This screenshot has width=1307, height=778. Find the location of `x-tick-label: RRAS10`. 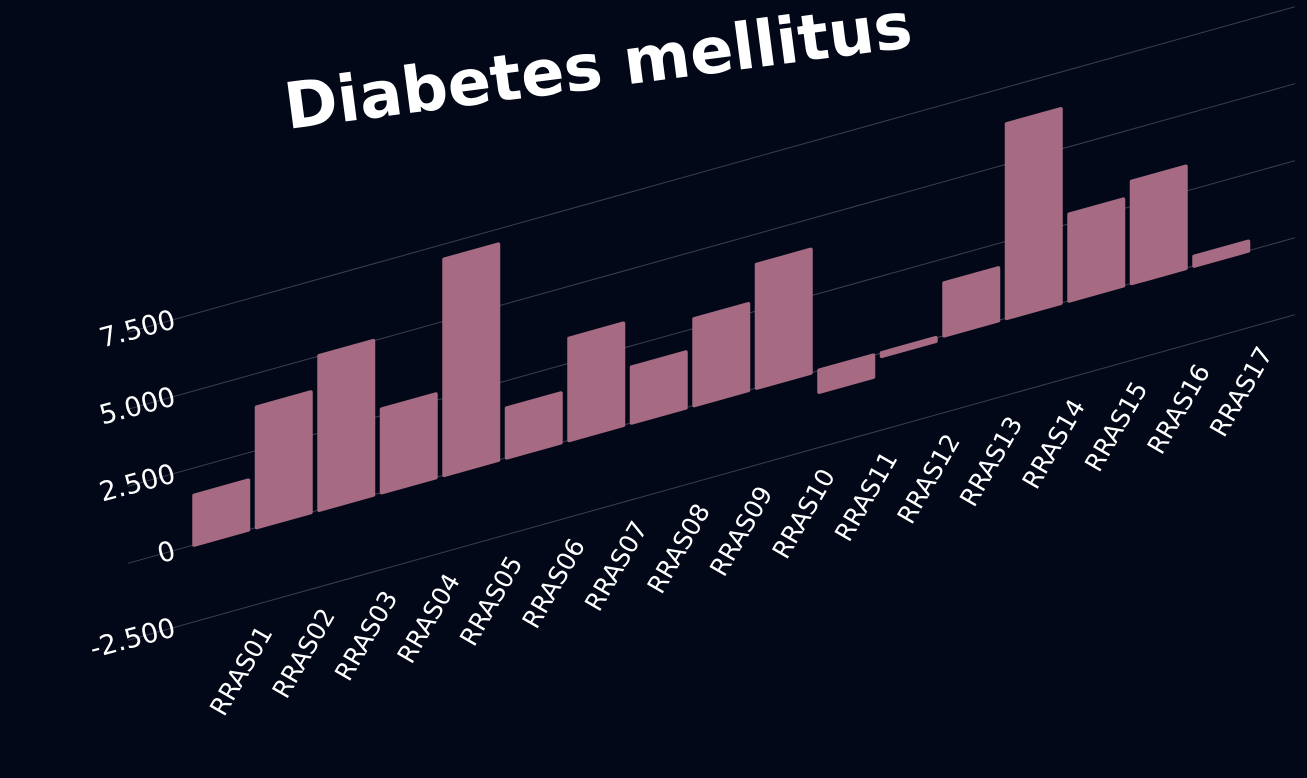

x-tick-label: RRAS10 is located at coordinates (804, 514).